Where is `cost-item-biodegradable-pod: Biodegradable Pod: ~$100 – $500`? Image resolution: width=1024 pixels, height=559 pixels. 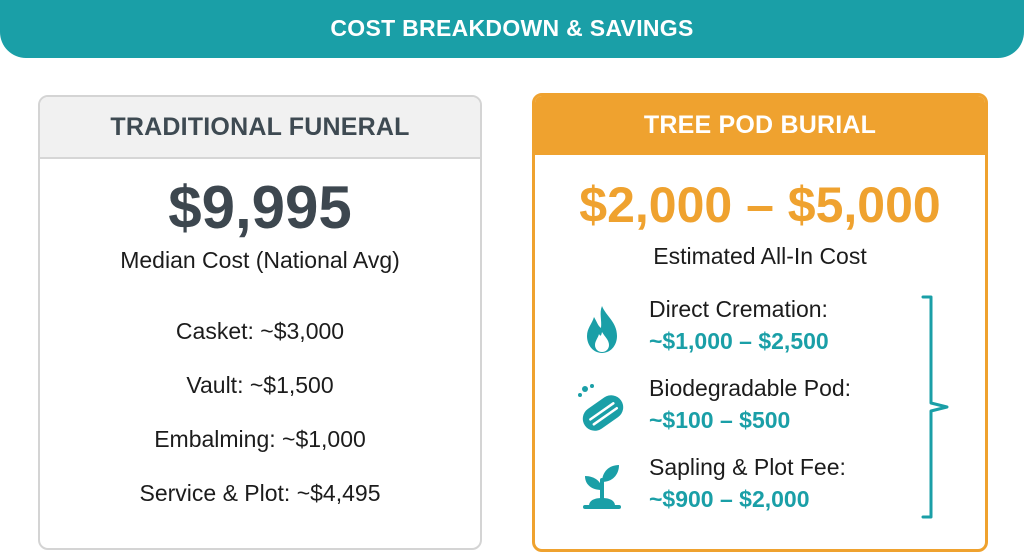 cost-item-biodegradable-pod: Biodegradable Pod: ~$100 – $500 is located at coordinates (735, 408).